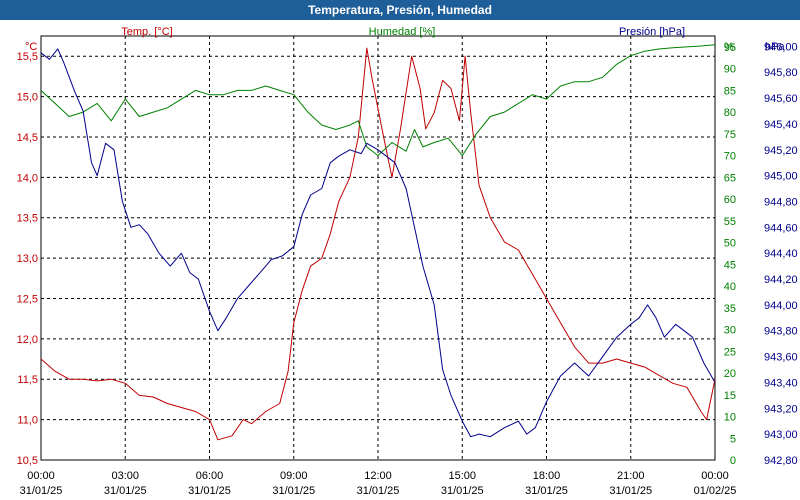  Describe the element at coordinates (781, 125) in the screenshot. I see `pressure-tick-label: 945,40` at that location.